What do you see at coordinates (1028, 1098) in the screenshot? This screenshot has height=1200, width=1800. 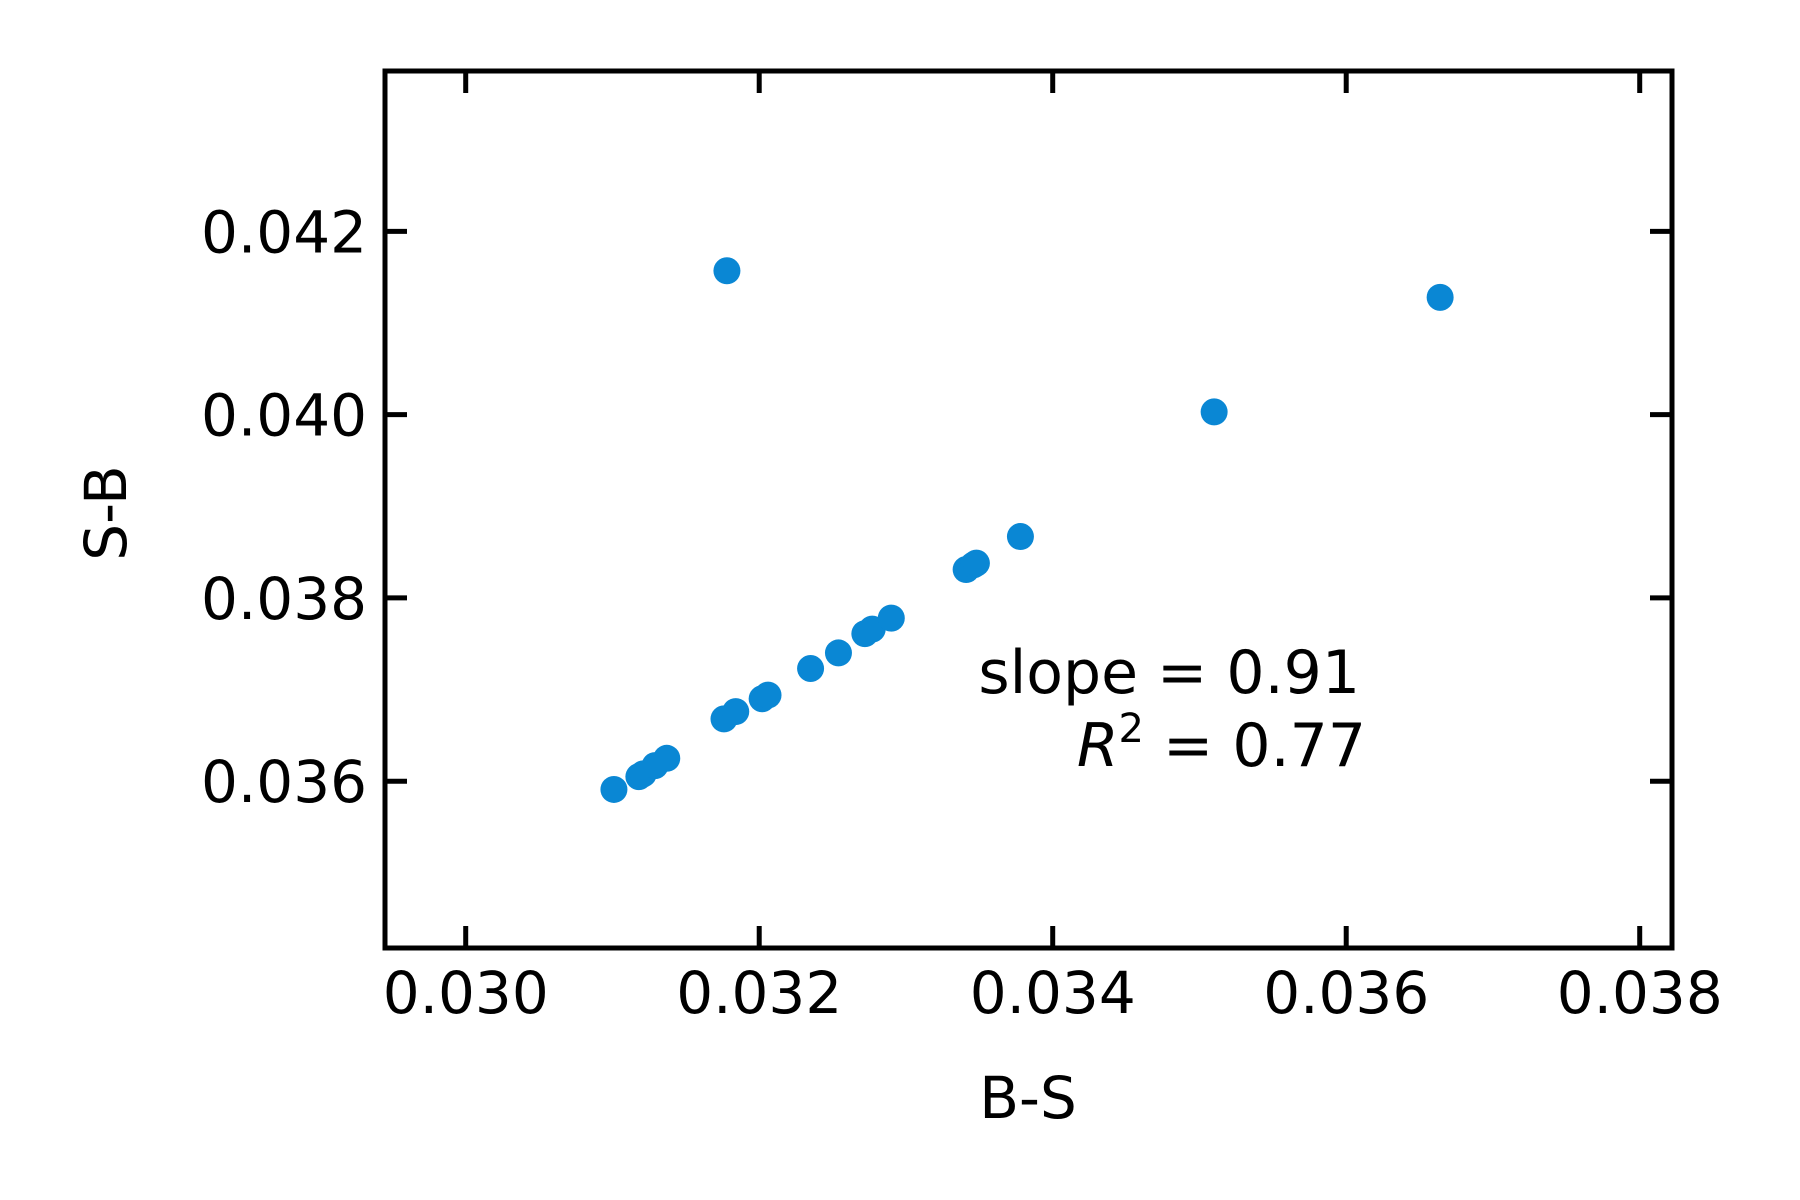 I see `x-axis-label: B-S` at bounding box center [1028, 1098].